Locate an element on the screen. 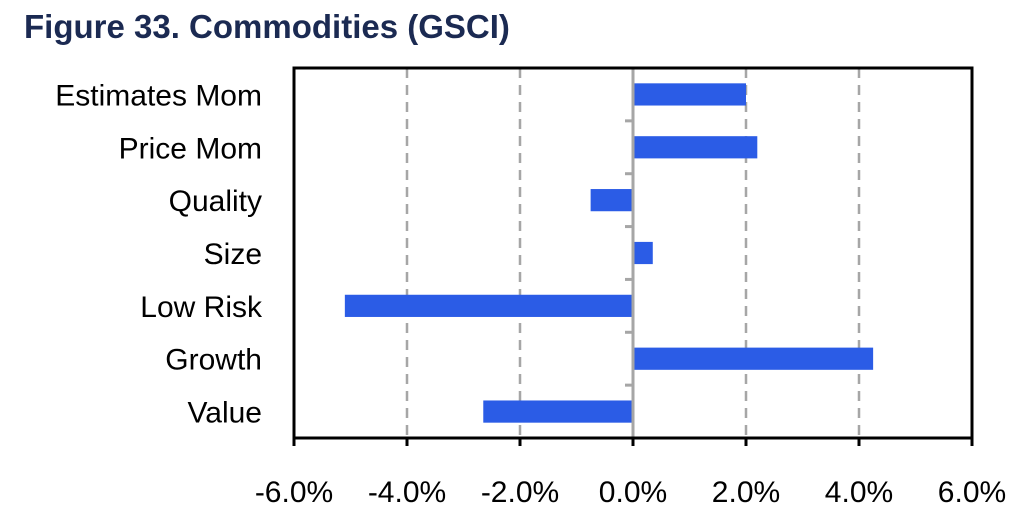 The image size is (1015, 511). bar-low-risk is located at coordinates (488, 305).